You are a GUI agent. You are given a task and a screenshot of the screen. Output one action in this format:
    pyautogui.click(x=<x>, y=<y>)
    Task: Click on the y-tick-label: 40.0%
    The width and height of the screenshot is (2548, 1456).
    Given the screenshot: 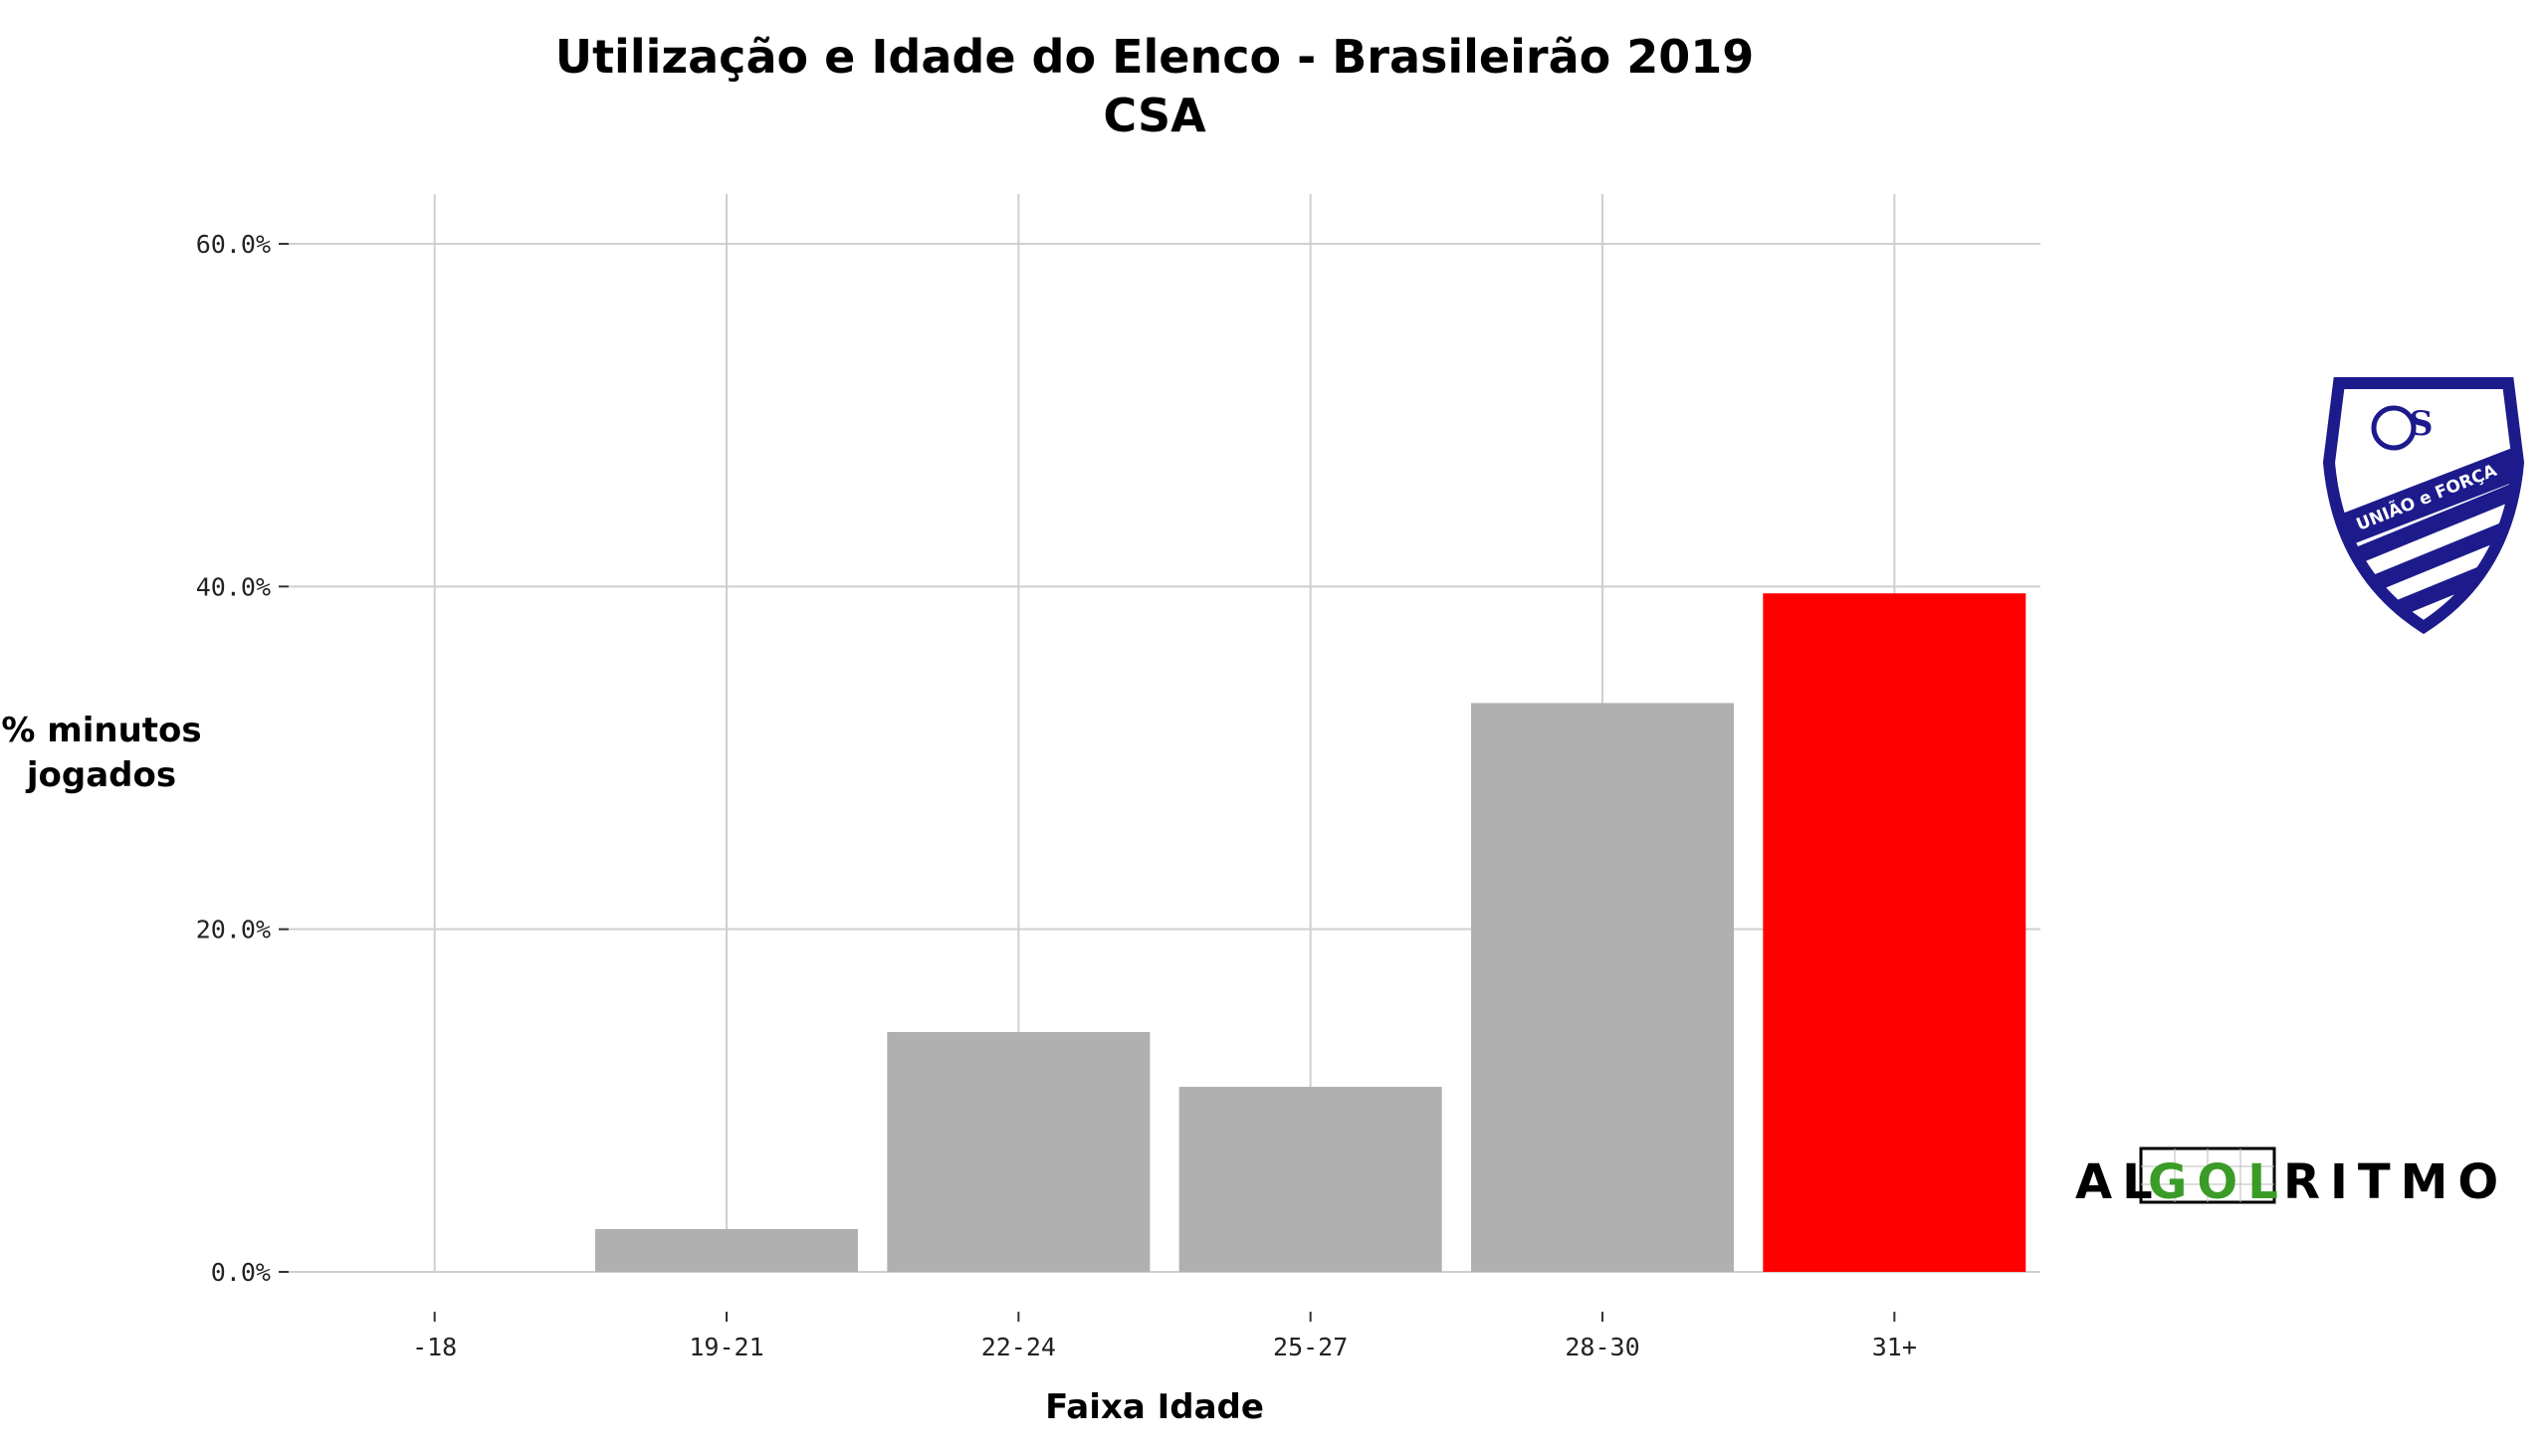 What is the action you would take?
    pyautogui.click(x=233, y=586)
    